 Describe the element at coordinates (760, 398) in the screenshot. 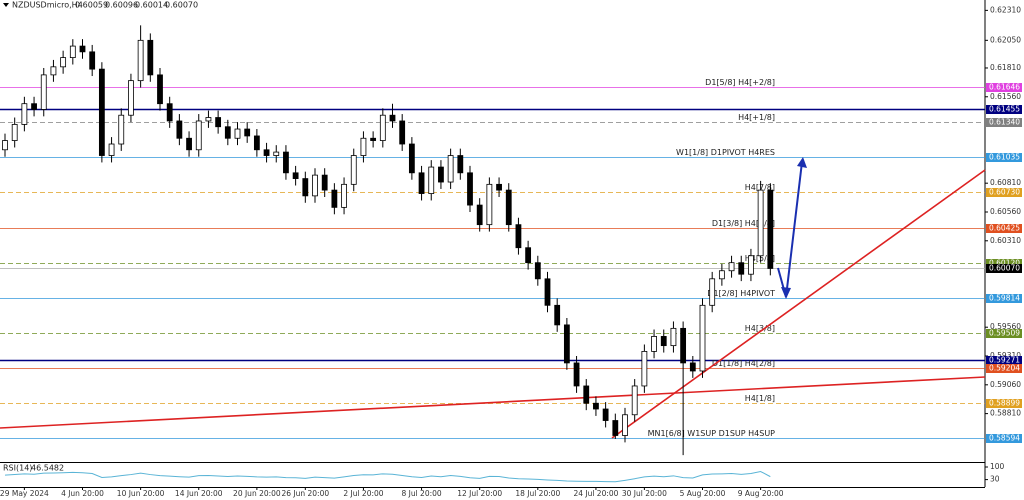

I see `level-text: H4[1/8]` at that location.